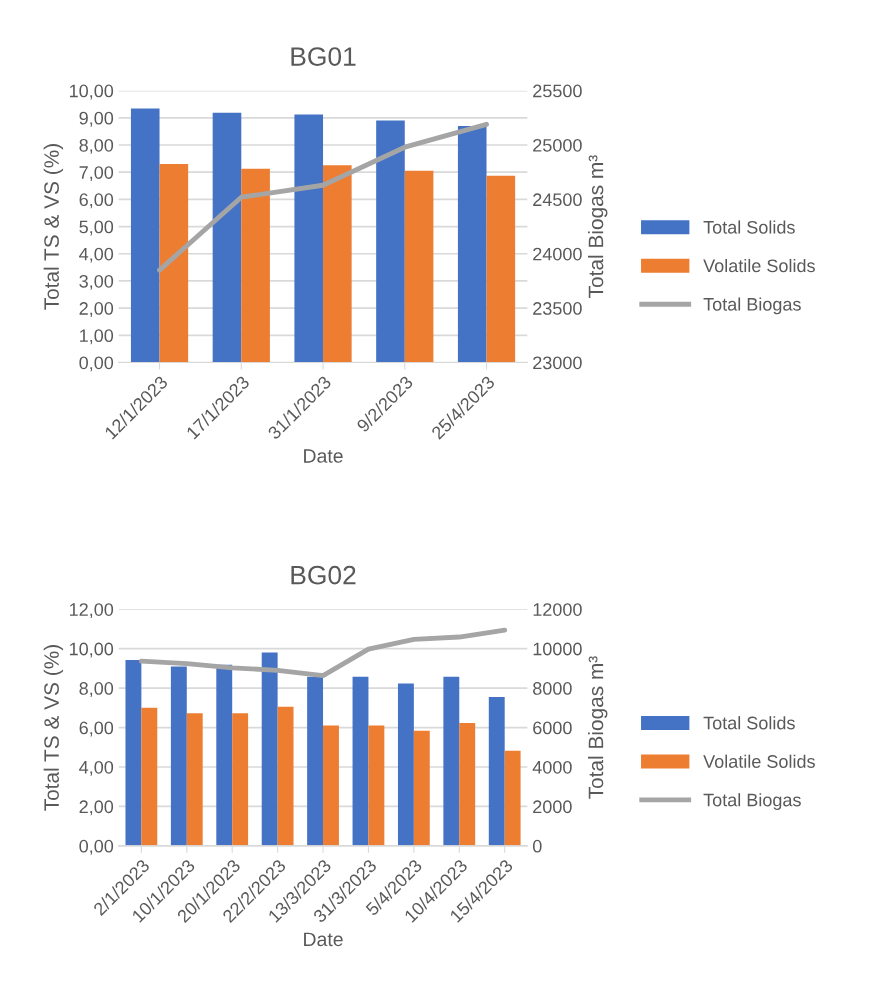 This screenshot has width=879, height=1007. What do you see at coordinates (96, 282) in the screenshot?
I see `y-tick-label: 3,00` at bounding box center [96, 282].